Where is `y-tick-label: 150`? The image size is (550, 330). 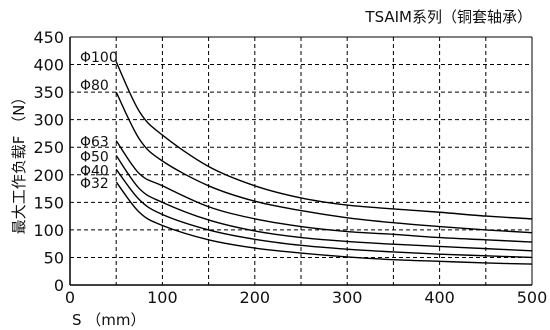
y-tick-label: 150 is located at coordinates (48, 202).